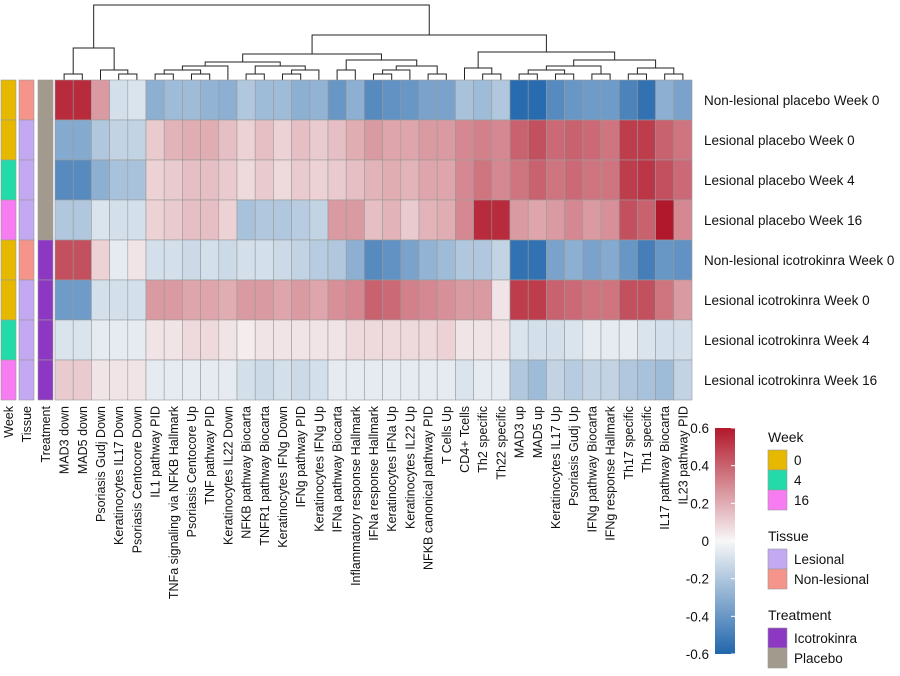 Image resolution: width=900 pixels, height=676 pixels. Describe the element at coordinates (697, 654) in the screenshot. I see `color-scale-tick-label: -0.6` at that location.